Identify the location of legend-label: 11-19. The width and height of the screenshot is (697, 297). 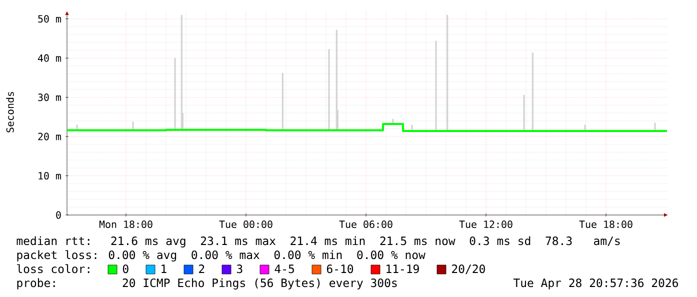
(402, 269).